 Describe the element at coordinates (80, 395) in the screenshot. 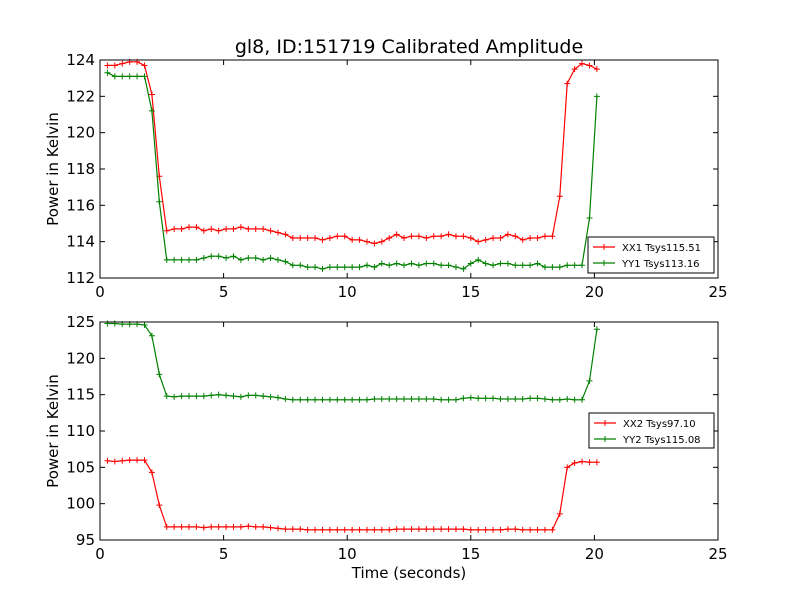

I see `y-tick-label-2-4: 115` at that location.